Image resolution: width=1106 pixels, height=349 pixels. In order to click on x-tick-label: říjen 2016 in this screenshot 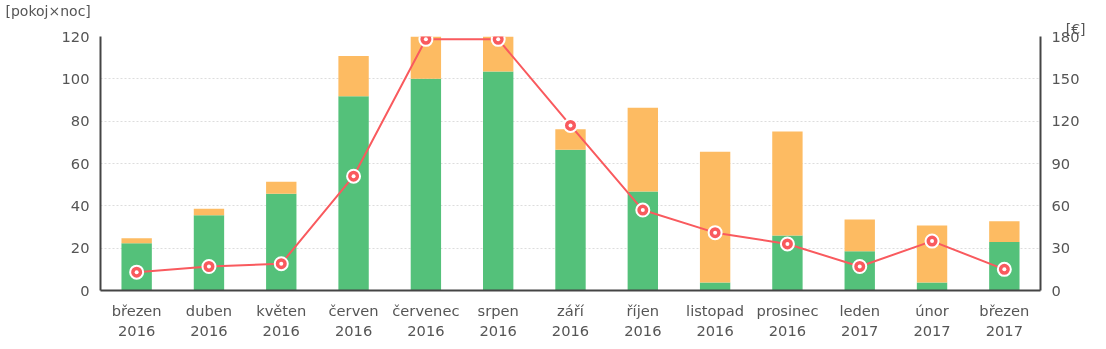, I will do `click(643, 320)`.